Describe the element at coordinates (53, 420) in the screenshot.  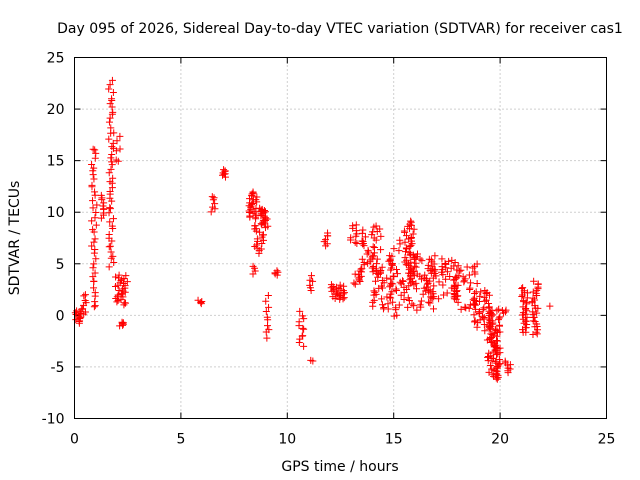
I see `y-tick-label: -10` at that location.